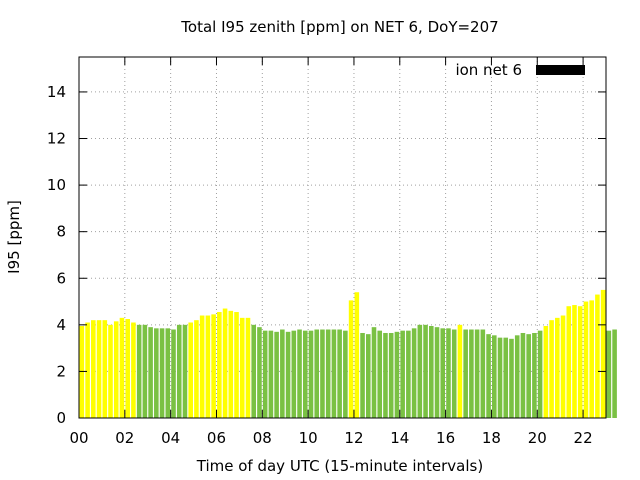 The image size is (640, 480). I want to click on y-tick-label: 12, so click(56, 139).